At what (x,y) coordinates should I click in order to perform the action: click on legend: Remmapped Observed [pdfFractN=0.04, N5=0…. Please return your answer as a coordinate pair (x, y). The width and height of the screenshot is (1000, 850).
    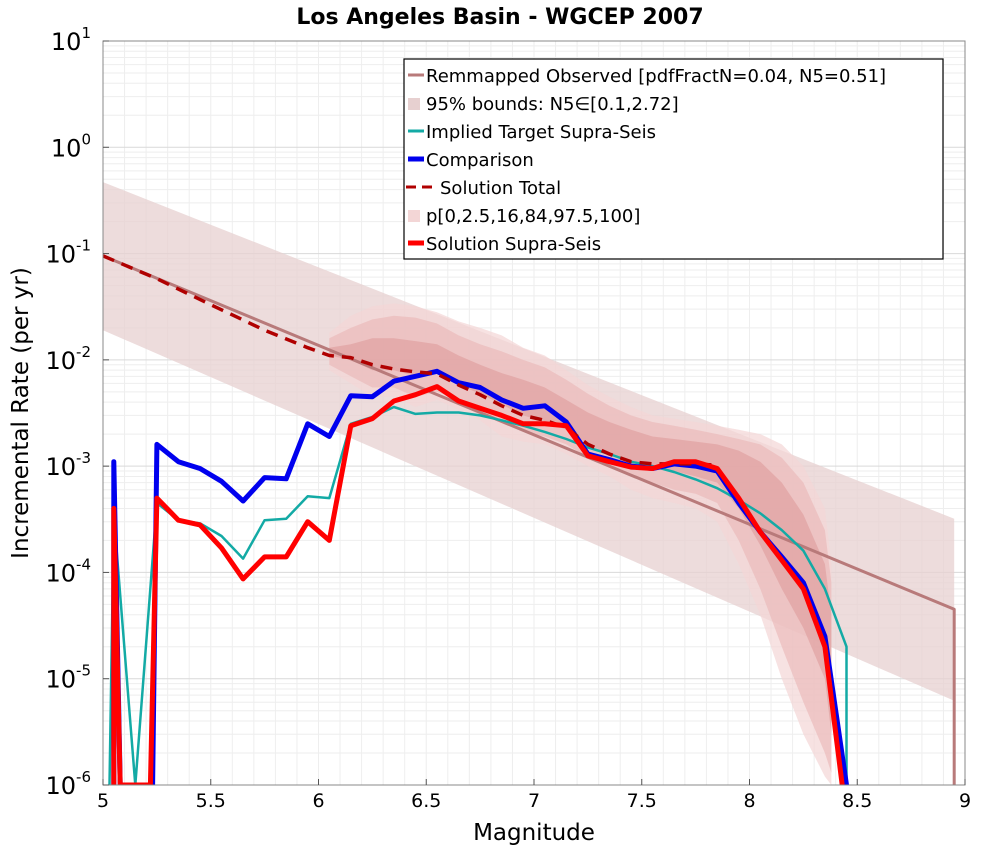
    Looking at the image, I should click on (673, 159).